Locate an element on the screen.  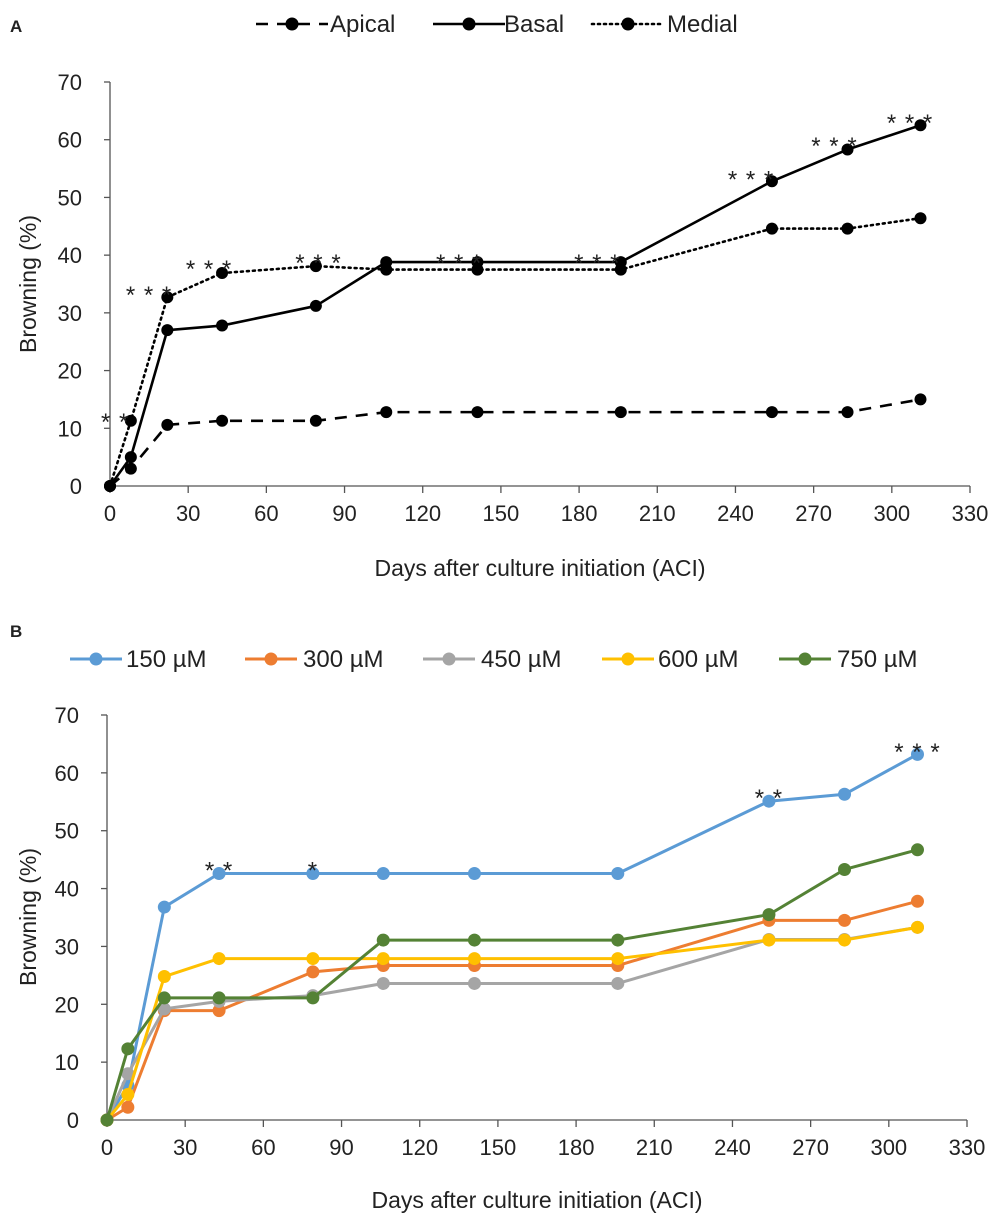
x-tick-label: 0 is located at coordinates (107, 1147).